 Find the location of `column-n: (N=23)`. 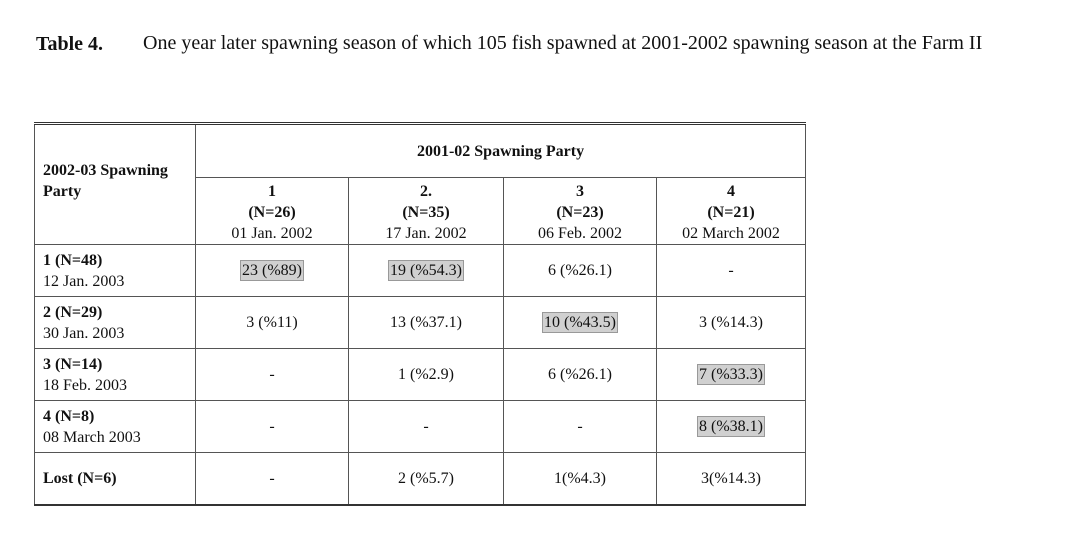

column-n: (N=23) is located at coordinates (580, 212).